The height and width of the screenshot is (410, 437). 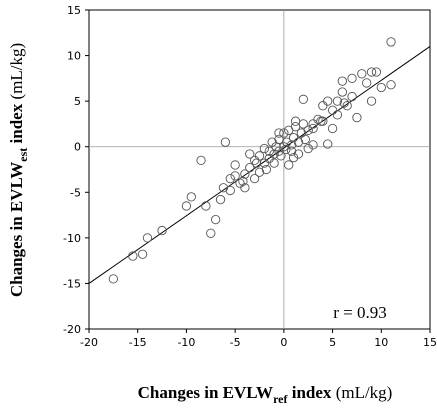 I want to click on y-tick-label: -20, so click(x=72, y=329).